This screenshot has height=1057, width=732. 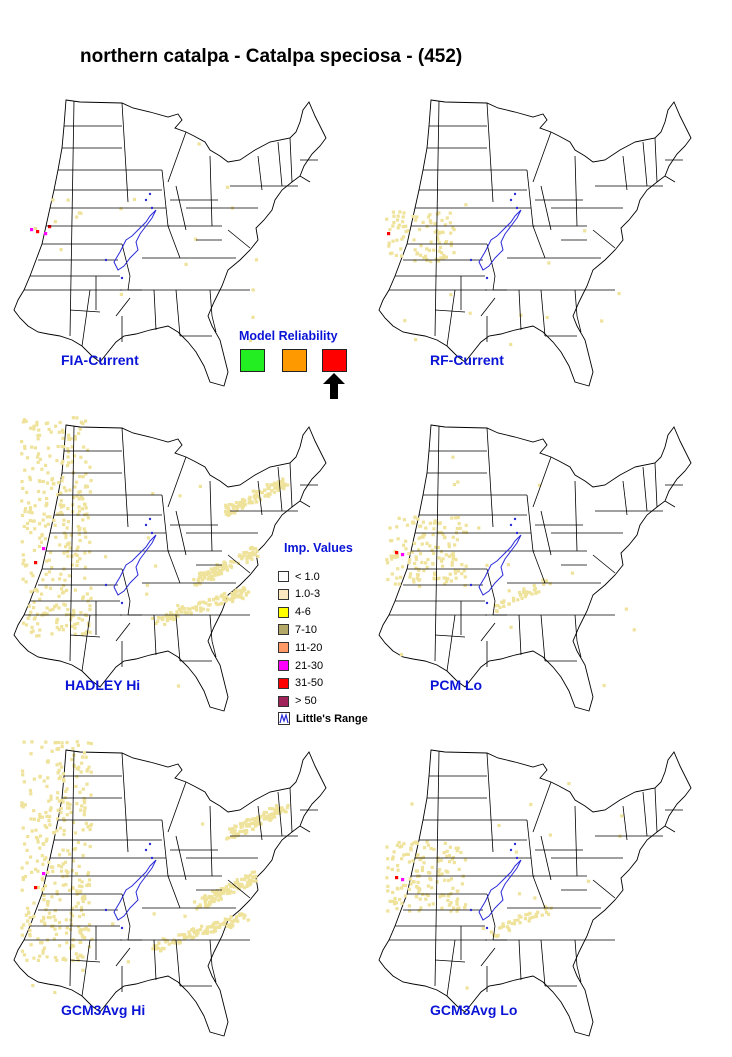 I want to click on legend-label: 11-20, so click(x=309, y=647).